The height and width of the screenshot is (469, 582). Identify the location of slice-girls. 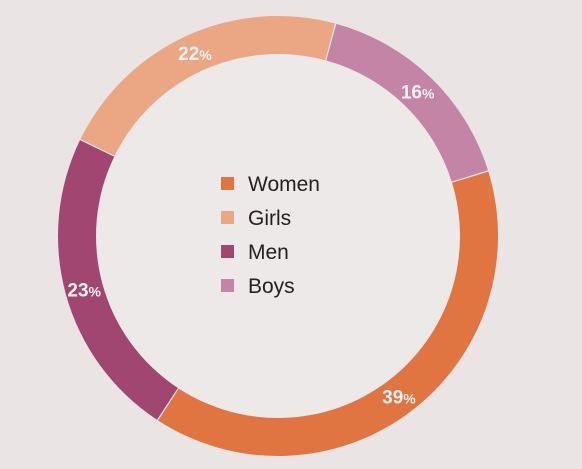
(208, 86).